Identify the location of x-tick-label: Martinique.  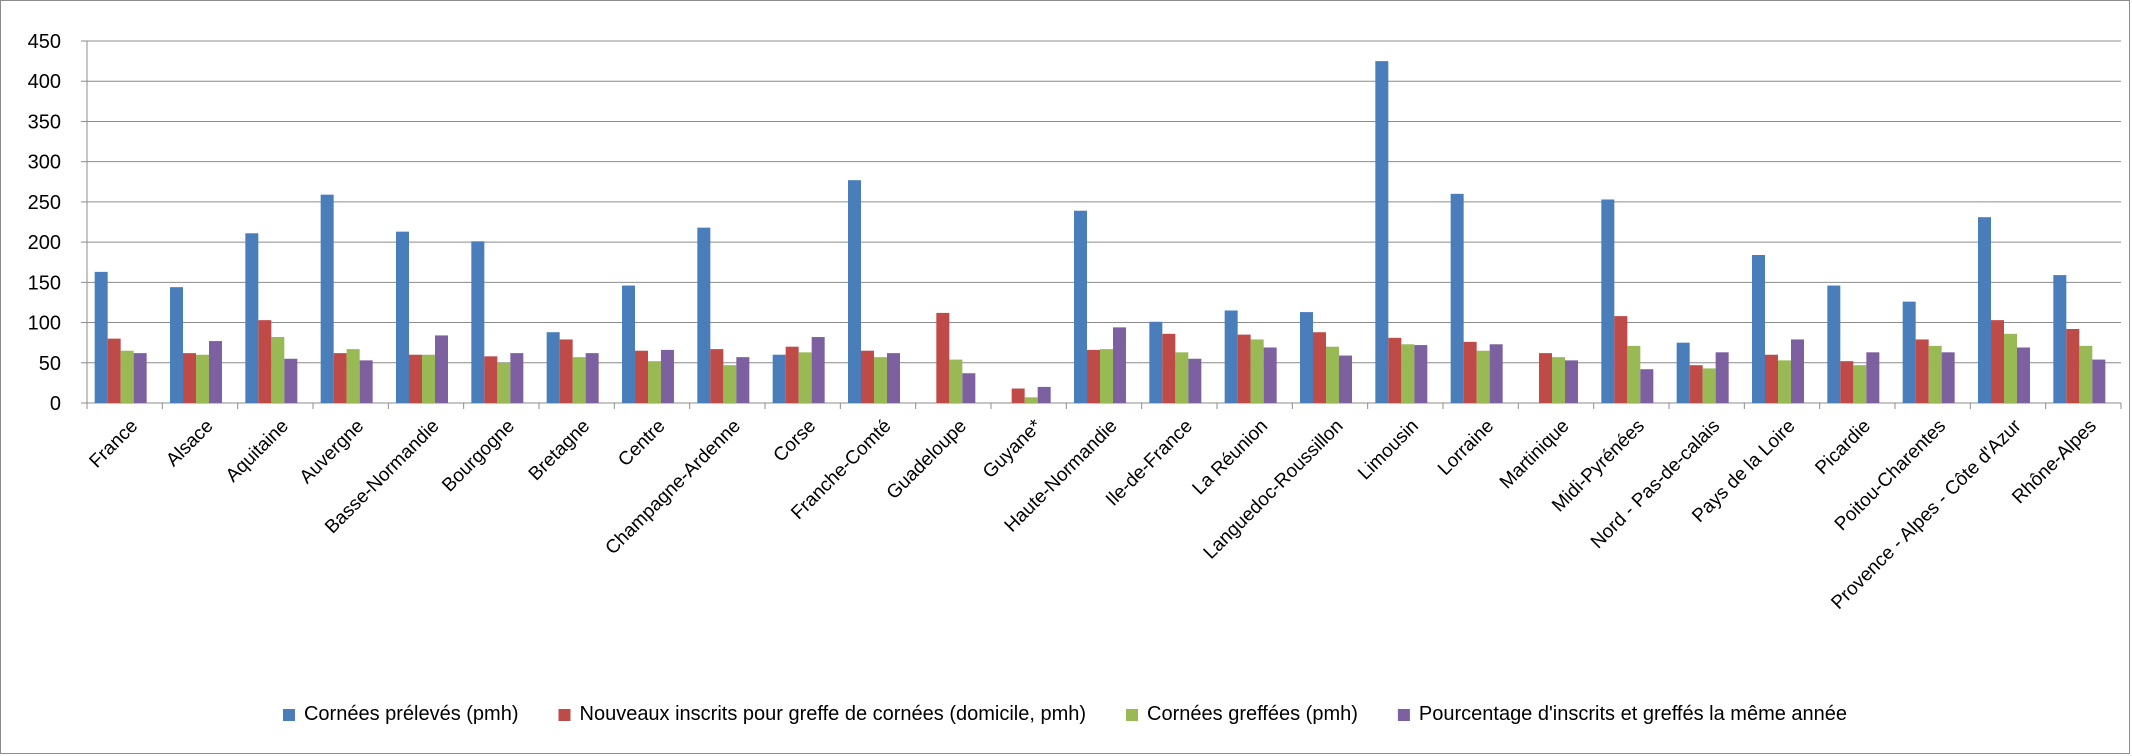
(1535, 455).